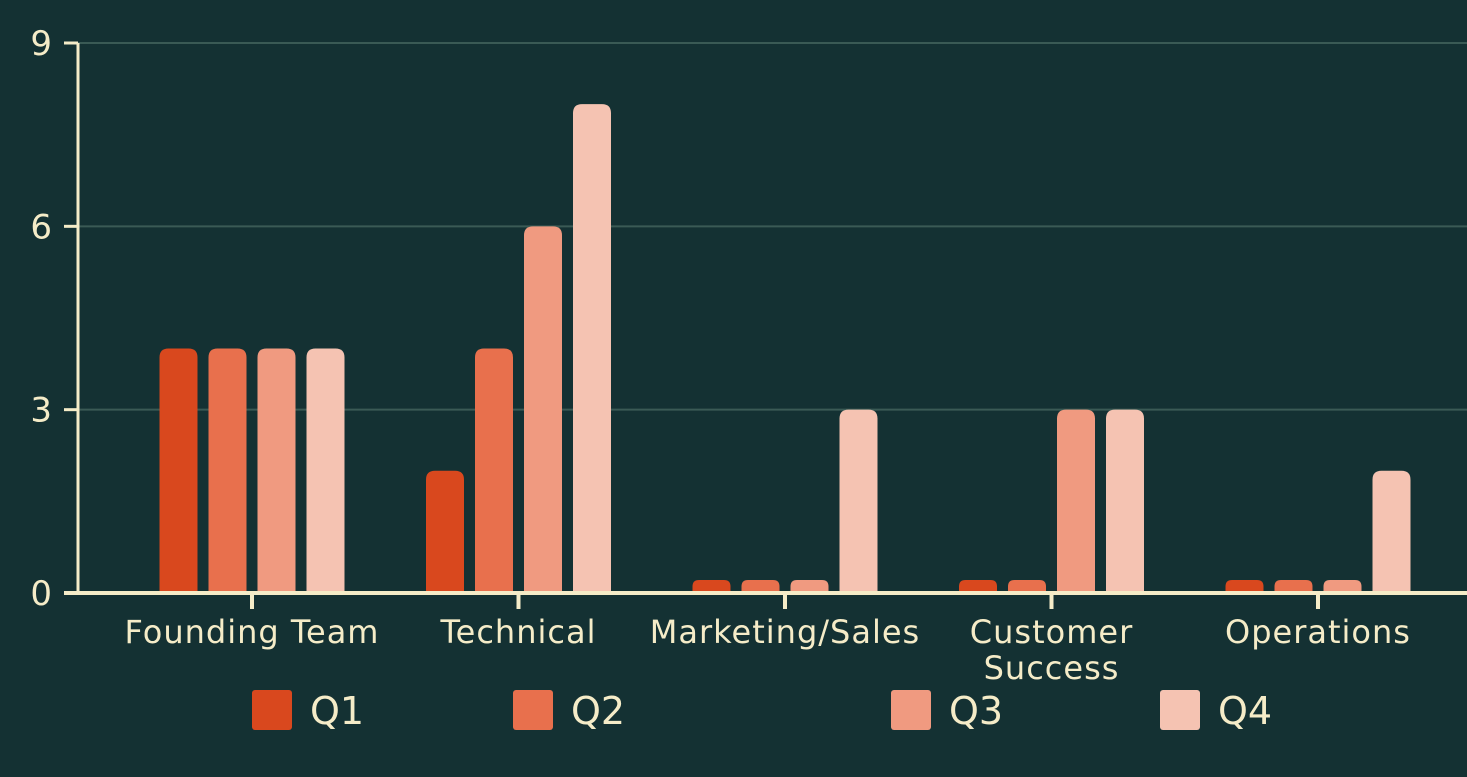  Describe the element at coordinates (1391, 531) in the screenshot. I see `bar-q4-operations` at that location.